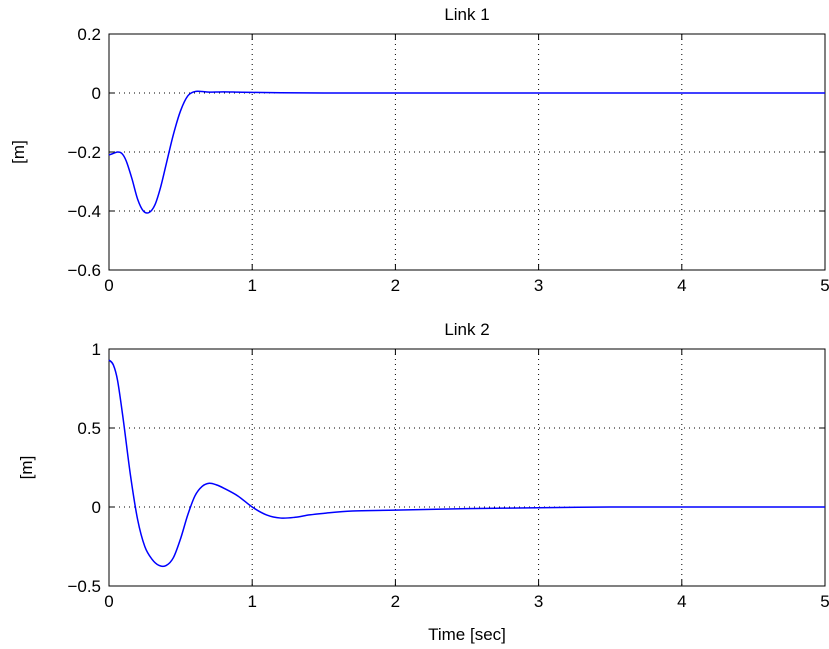 The width and height of the screenshot is (829, 649). Describe the element at coordinates (89, 34) in the screenshot. I see `y-tick-label: 0.2` at that location.